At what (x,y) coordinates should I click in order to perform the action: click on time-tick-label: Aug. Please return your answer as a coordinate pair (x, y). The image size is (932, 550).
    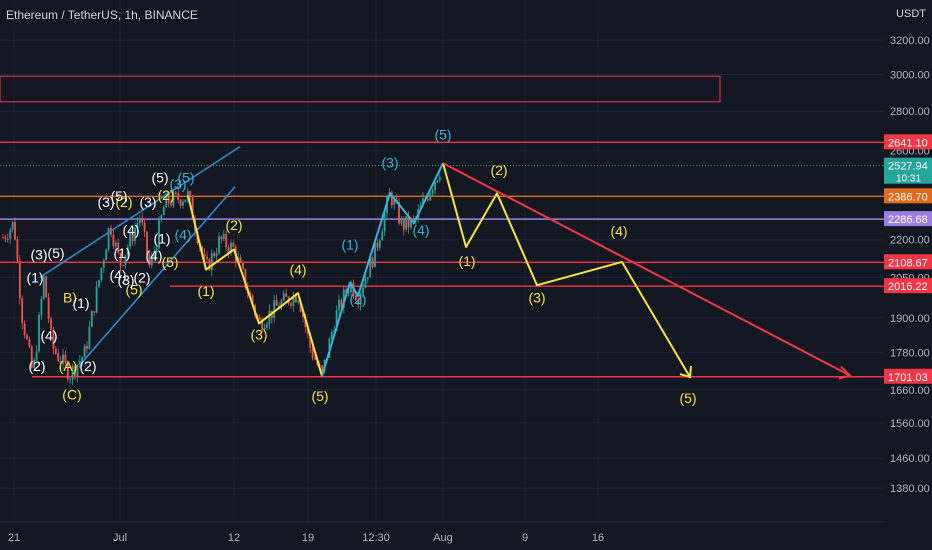
    Looking at the image, I should click on (443, 538).